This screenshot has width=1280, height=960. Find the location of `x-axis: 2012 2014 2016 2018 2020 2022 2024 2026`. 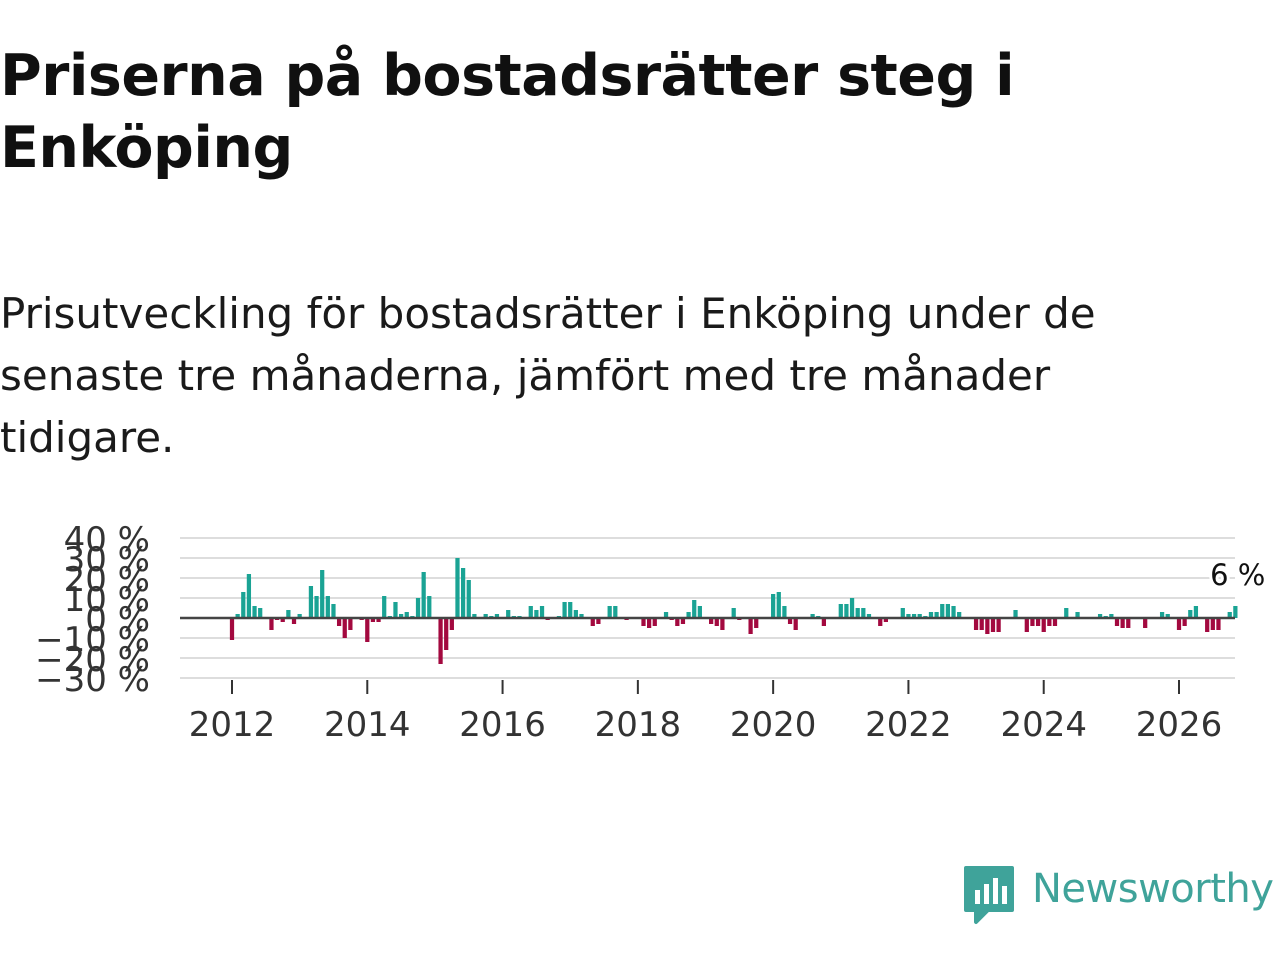

x-axis: 2012 2014 2016 2018 2020 2022 2024 2026 is located at coordinates (705, 712).